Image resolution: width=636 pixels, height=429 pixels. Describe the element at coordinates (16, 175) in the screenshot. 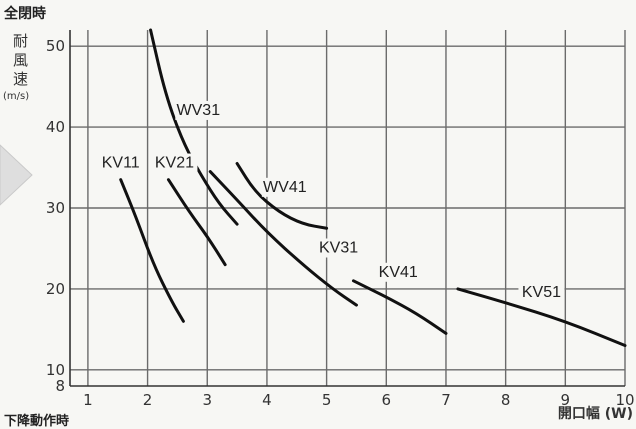

I see `side-arrow-decoration` at that location.